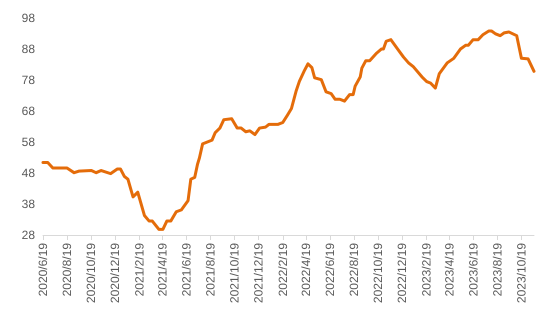  Describe the element at coordinates (186, 269) in the screenshot. I see `x-tick-label: 2021/6/19` at that location.